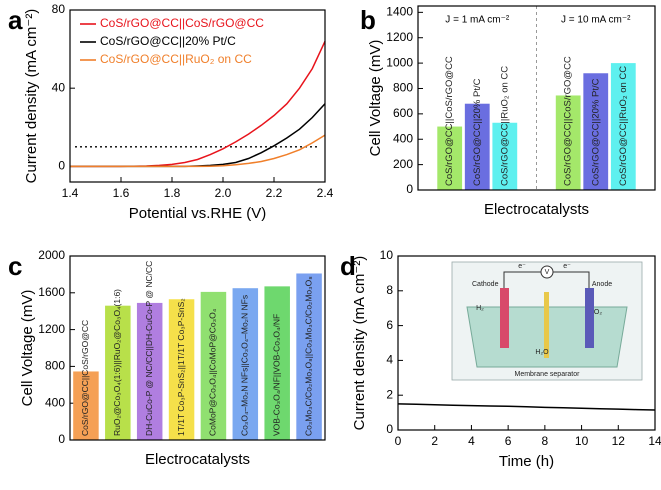 The width and height of the screenshot is (661, 490). I want to click on x-tick-label: 1.8, so click(172, 193).